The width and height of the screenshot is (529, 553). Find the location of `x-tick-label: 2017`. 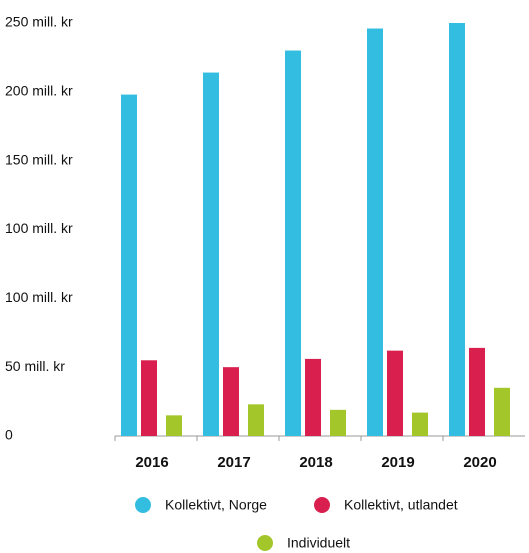

x-tick-label: 2017 is located at coordinates (233, 462).